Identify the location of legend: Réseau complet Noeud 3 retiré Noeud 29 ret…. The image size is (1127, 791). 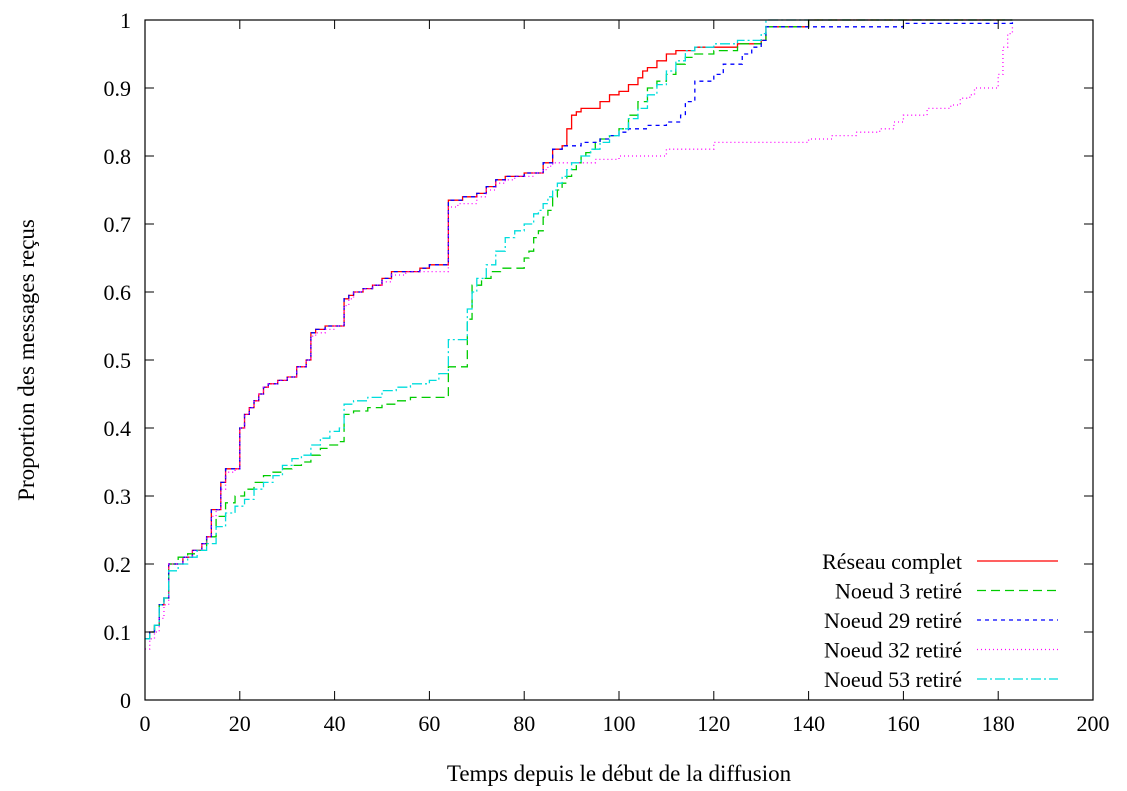
(940, 620).